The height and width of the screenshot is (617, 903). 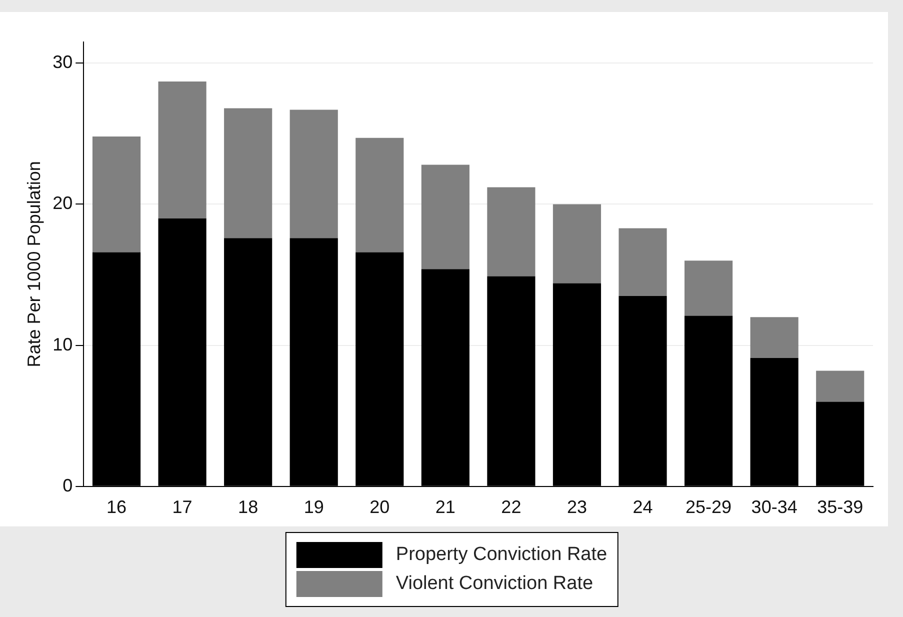 What do you see at coordinates (380, 507) in the screenshot?
I see `x-tick-label: 20` at bounding box center [380, 507].